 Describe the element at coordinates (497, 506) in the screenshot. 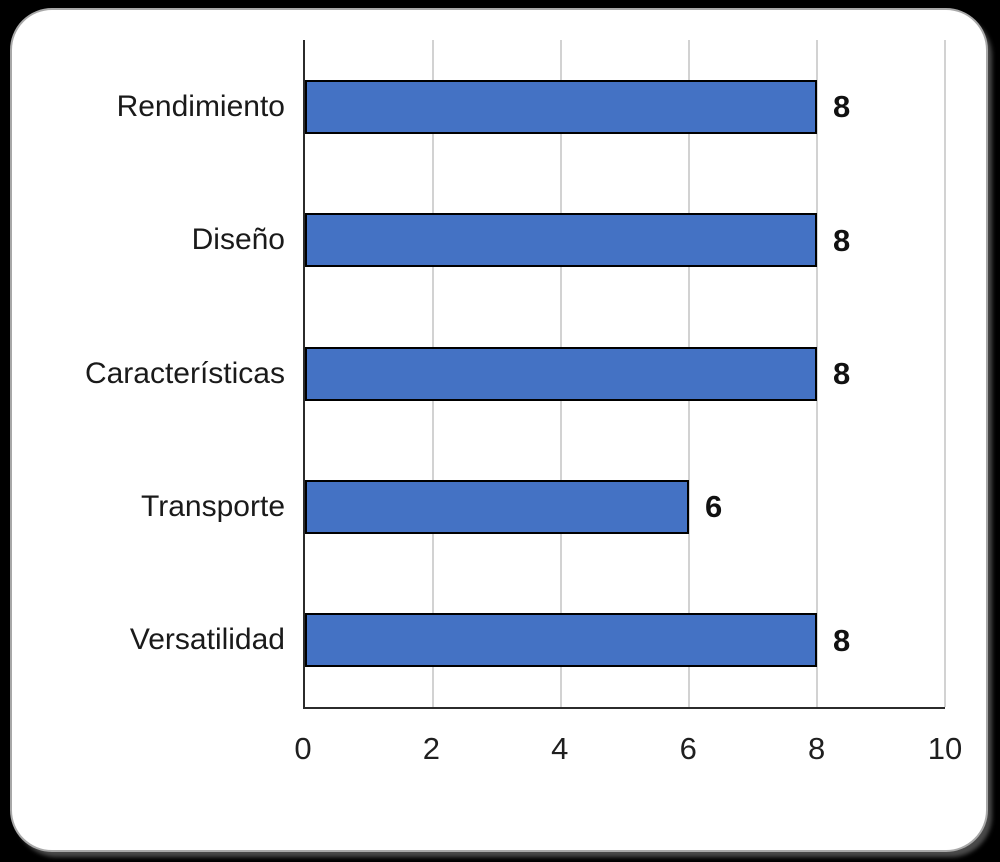

I see `bar-transporte` at that location.